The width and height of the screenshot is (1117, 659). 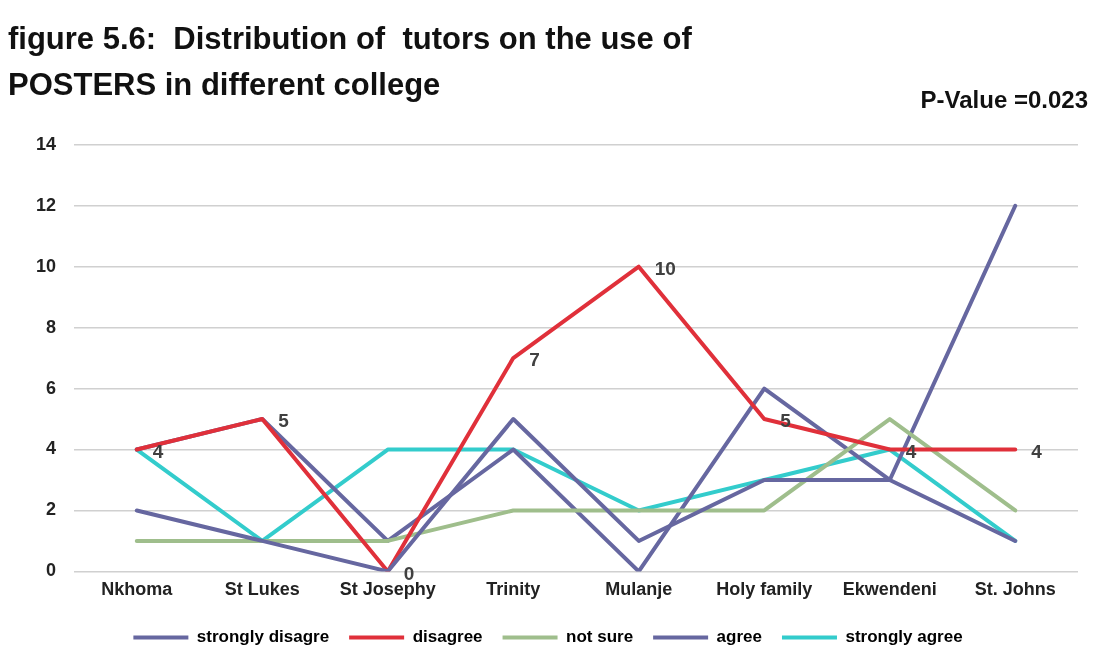 I want to click on x-tick-label: Holy family, so click(x=764, y=589).